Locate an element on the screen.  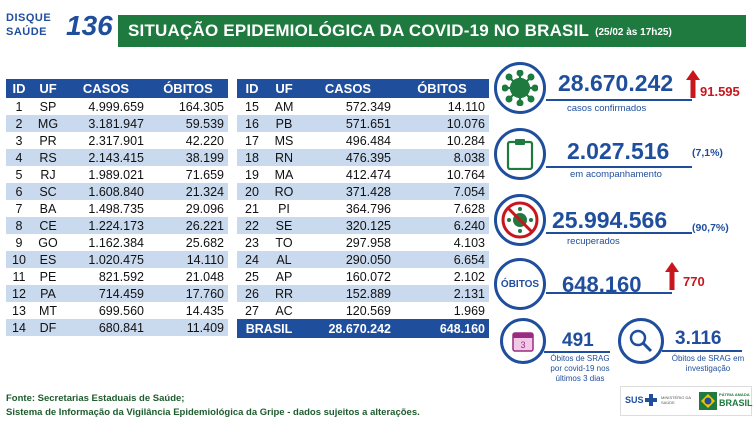
table-row: 8 CE 1.224.173 26.221 is located at coordinates (117, 225).